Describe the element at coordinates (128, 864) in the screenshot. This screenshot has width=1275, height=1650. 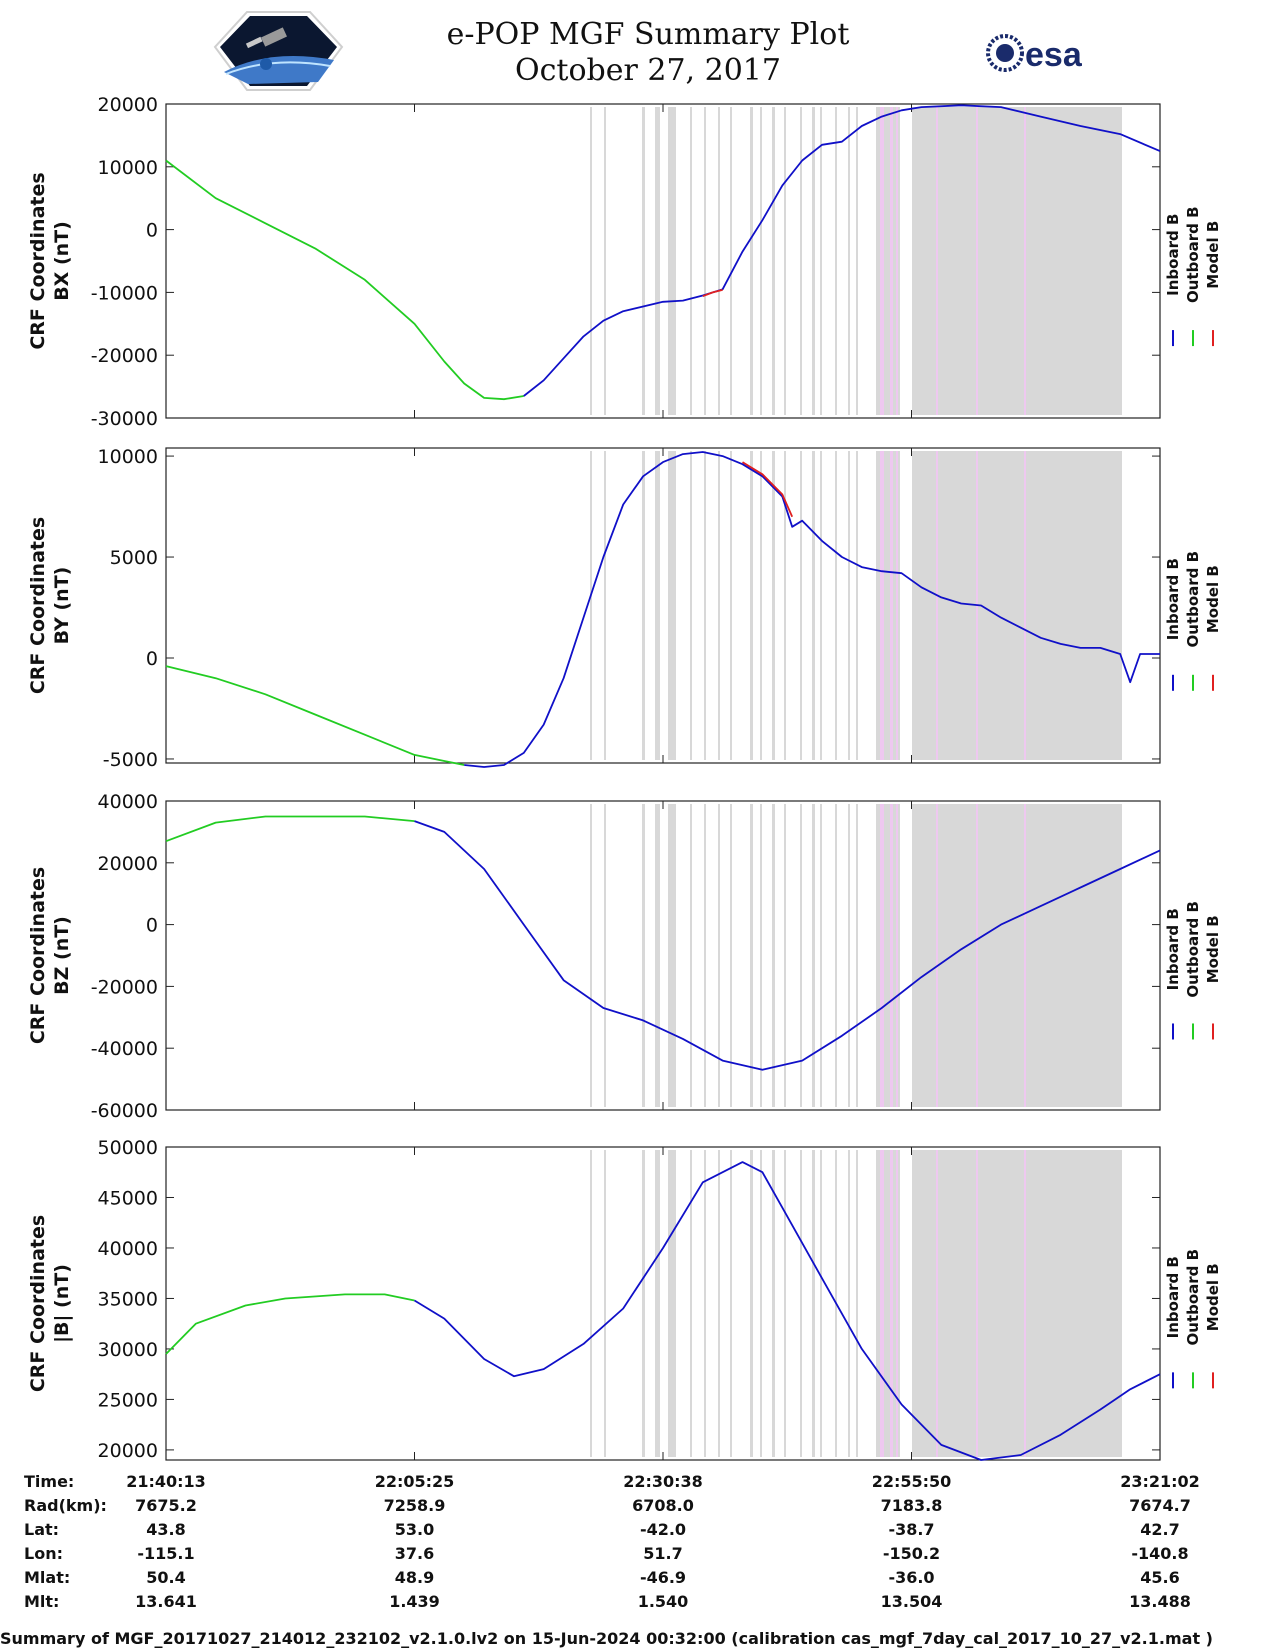
I see `y-tick-label: 20000` at that location.